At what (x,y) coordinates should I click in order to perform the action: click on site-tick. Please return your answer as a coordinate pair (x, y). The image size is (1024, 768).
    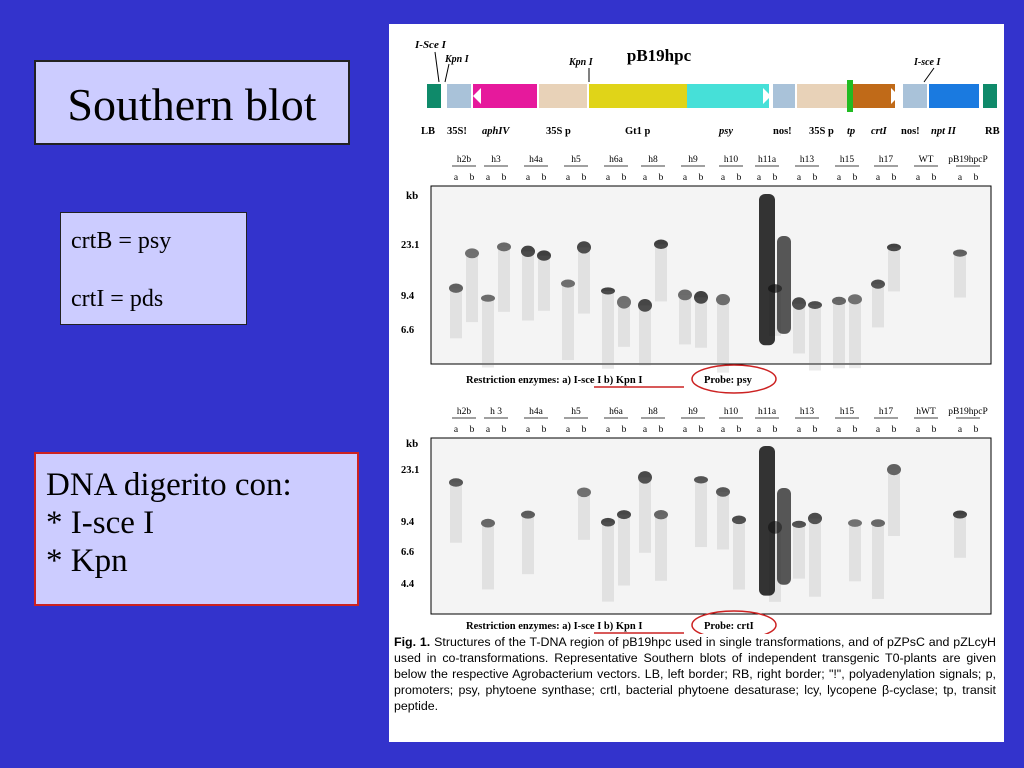
    Looking at the image, I should click on (929, 75).